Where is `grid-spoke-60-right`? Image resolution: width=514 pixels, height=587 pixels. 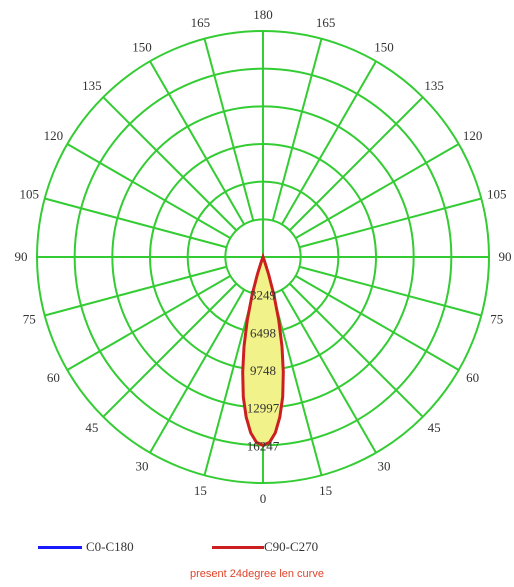
grid-spoke-60-right is located at coordinates (377, 322).